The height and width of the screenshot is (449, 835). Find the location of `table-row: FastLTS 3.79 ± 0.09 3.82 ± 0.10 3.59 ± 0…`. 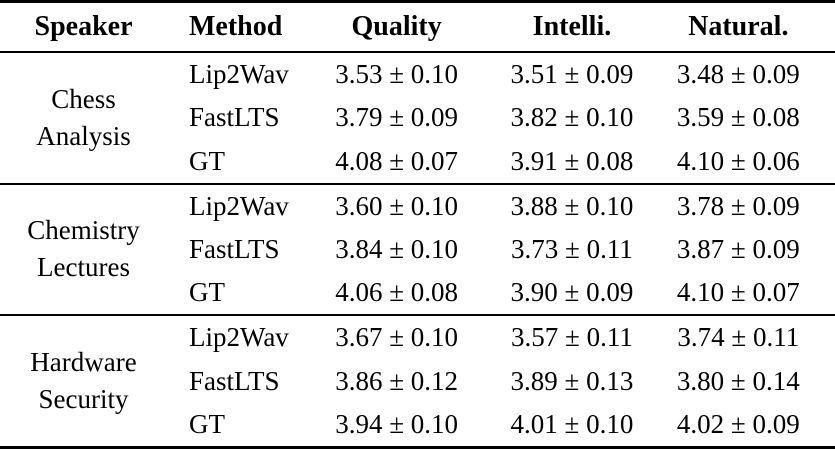

table-row: FastLTS 3.79 ± 0.09 3.82 ± 0.10 3.59 ± 0… is located at coordinates (417, 117).